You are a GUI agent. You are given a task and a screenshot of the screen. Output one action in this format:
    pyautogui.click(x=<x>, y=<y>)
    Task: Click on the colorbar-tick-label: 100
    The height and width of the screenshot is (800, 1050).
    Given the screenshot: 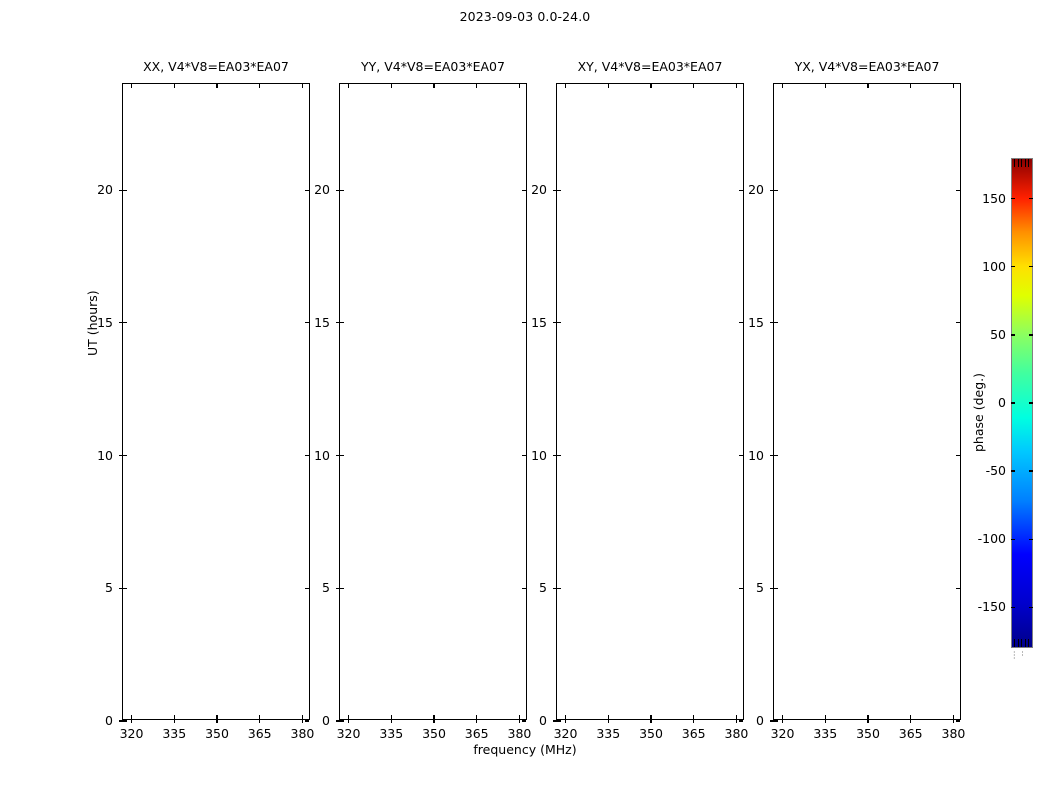 What is the action you would take?
    pyautogui.click(x=994, y=266)
    